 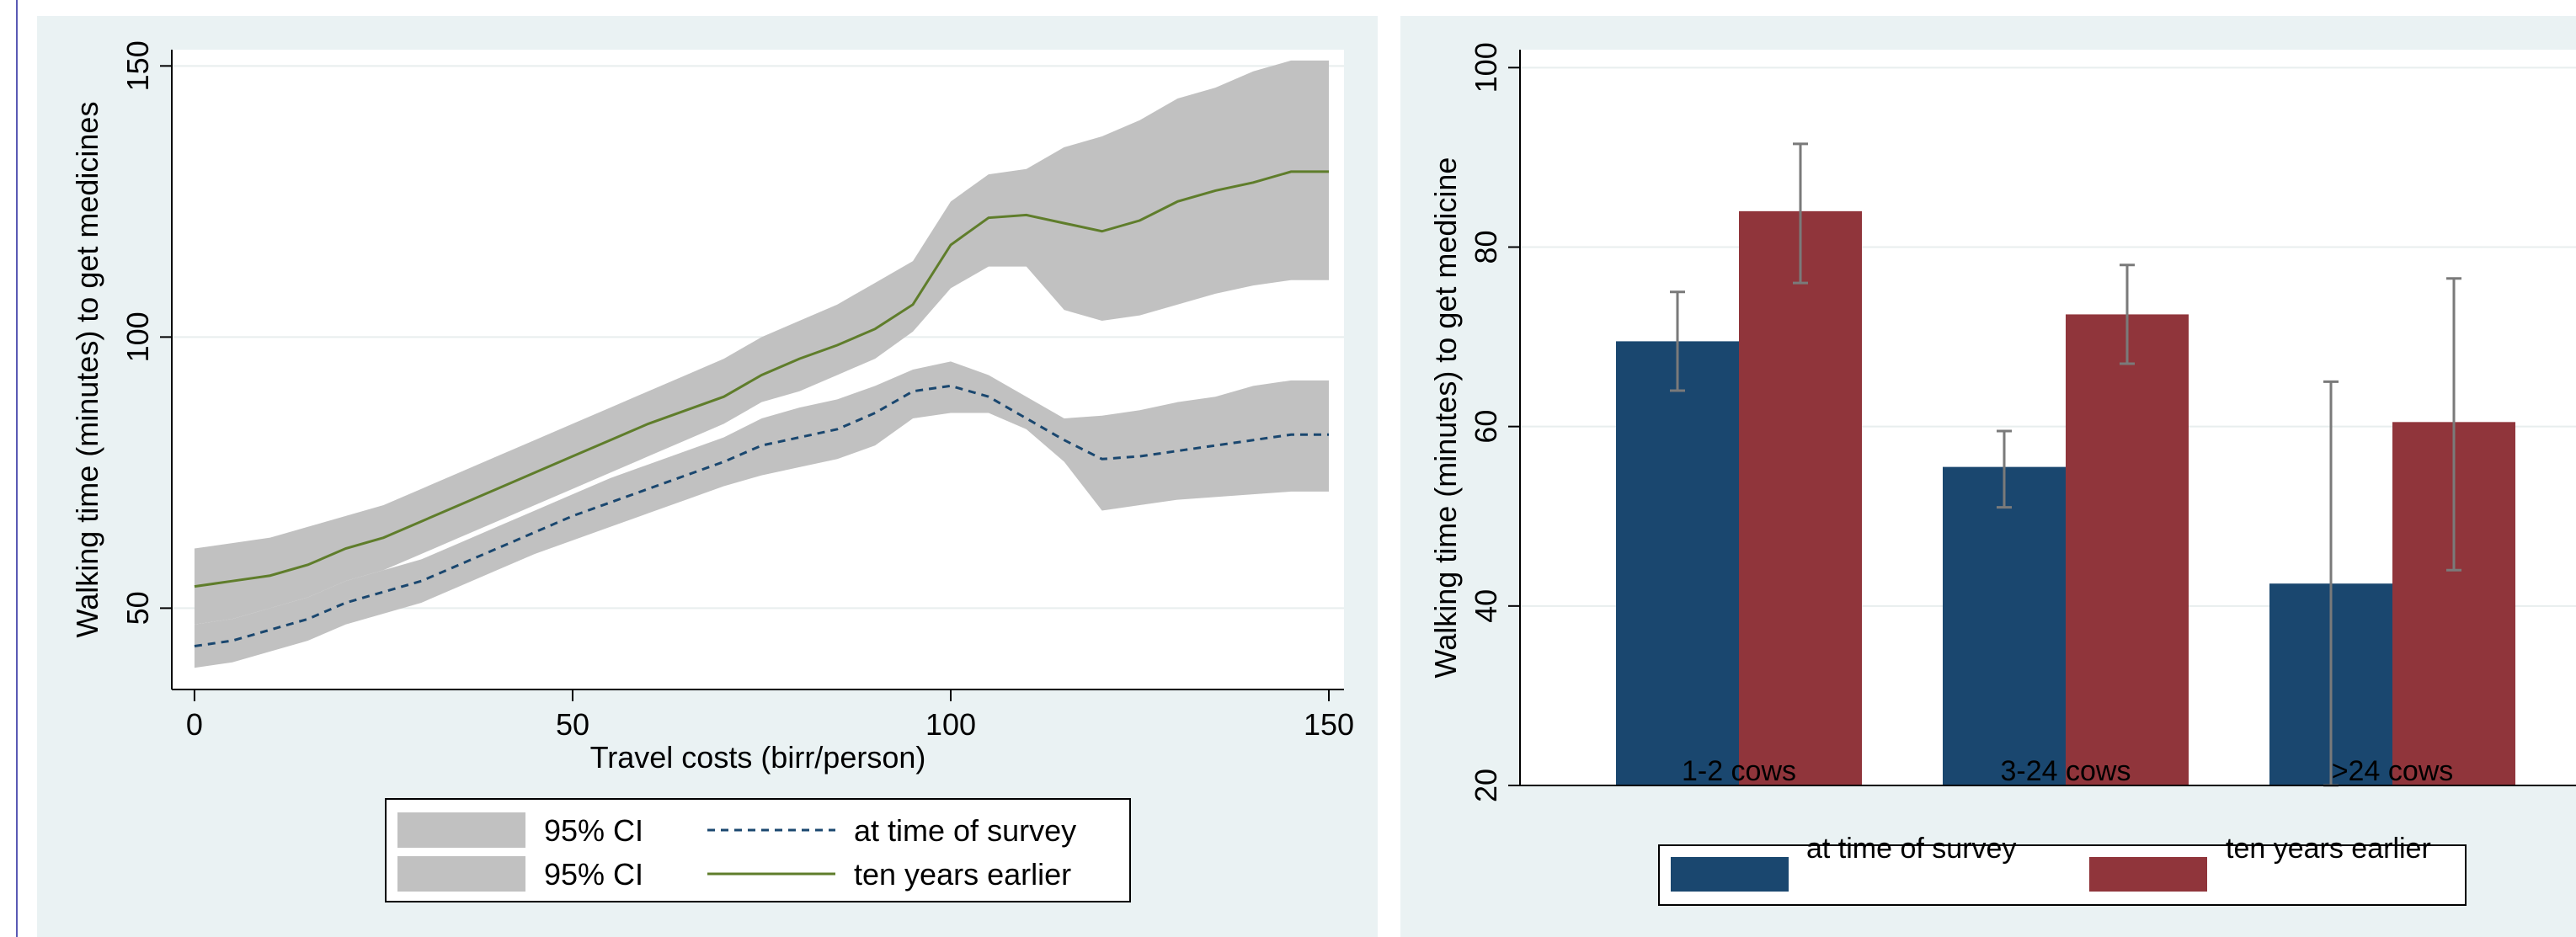 What do you see at coordinates (572, 724) in the screenshot?
I see `x-tick-label: 50` at bounding box center [572, 724].